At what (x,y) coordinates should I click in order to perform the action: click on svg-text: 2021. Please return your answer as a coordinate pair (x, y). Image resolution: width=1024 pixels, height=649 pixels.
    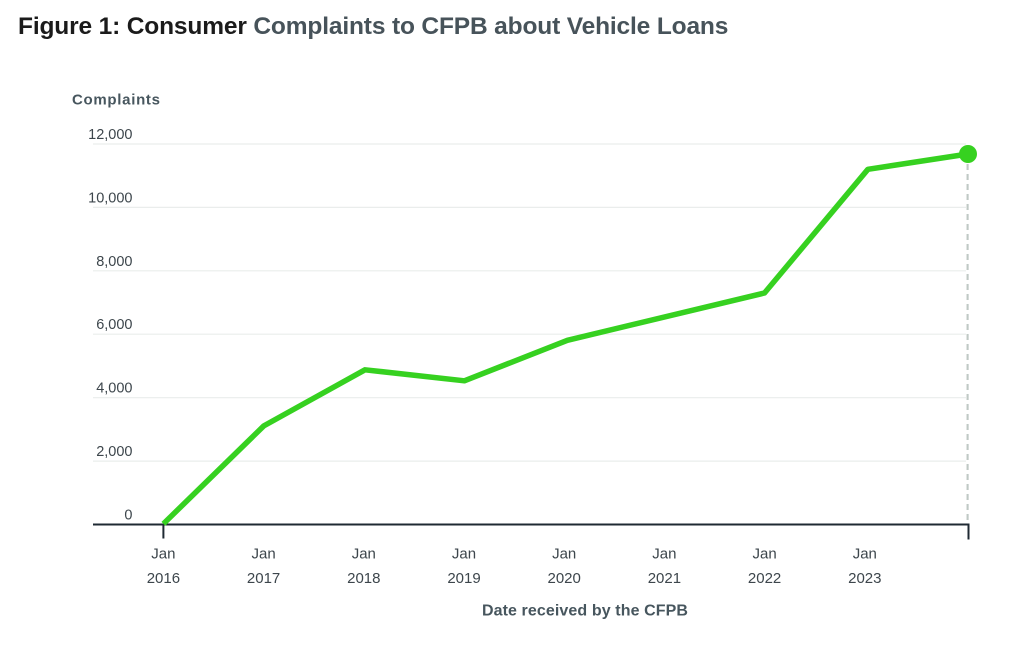
    Looking at the image, I should click on (664, 578).